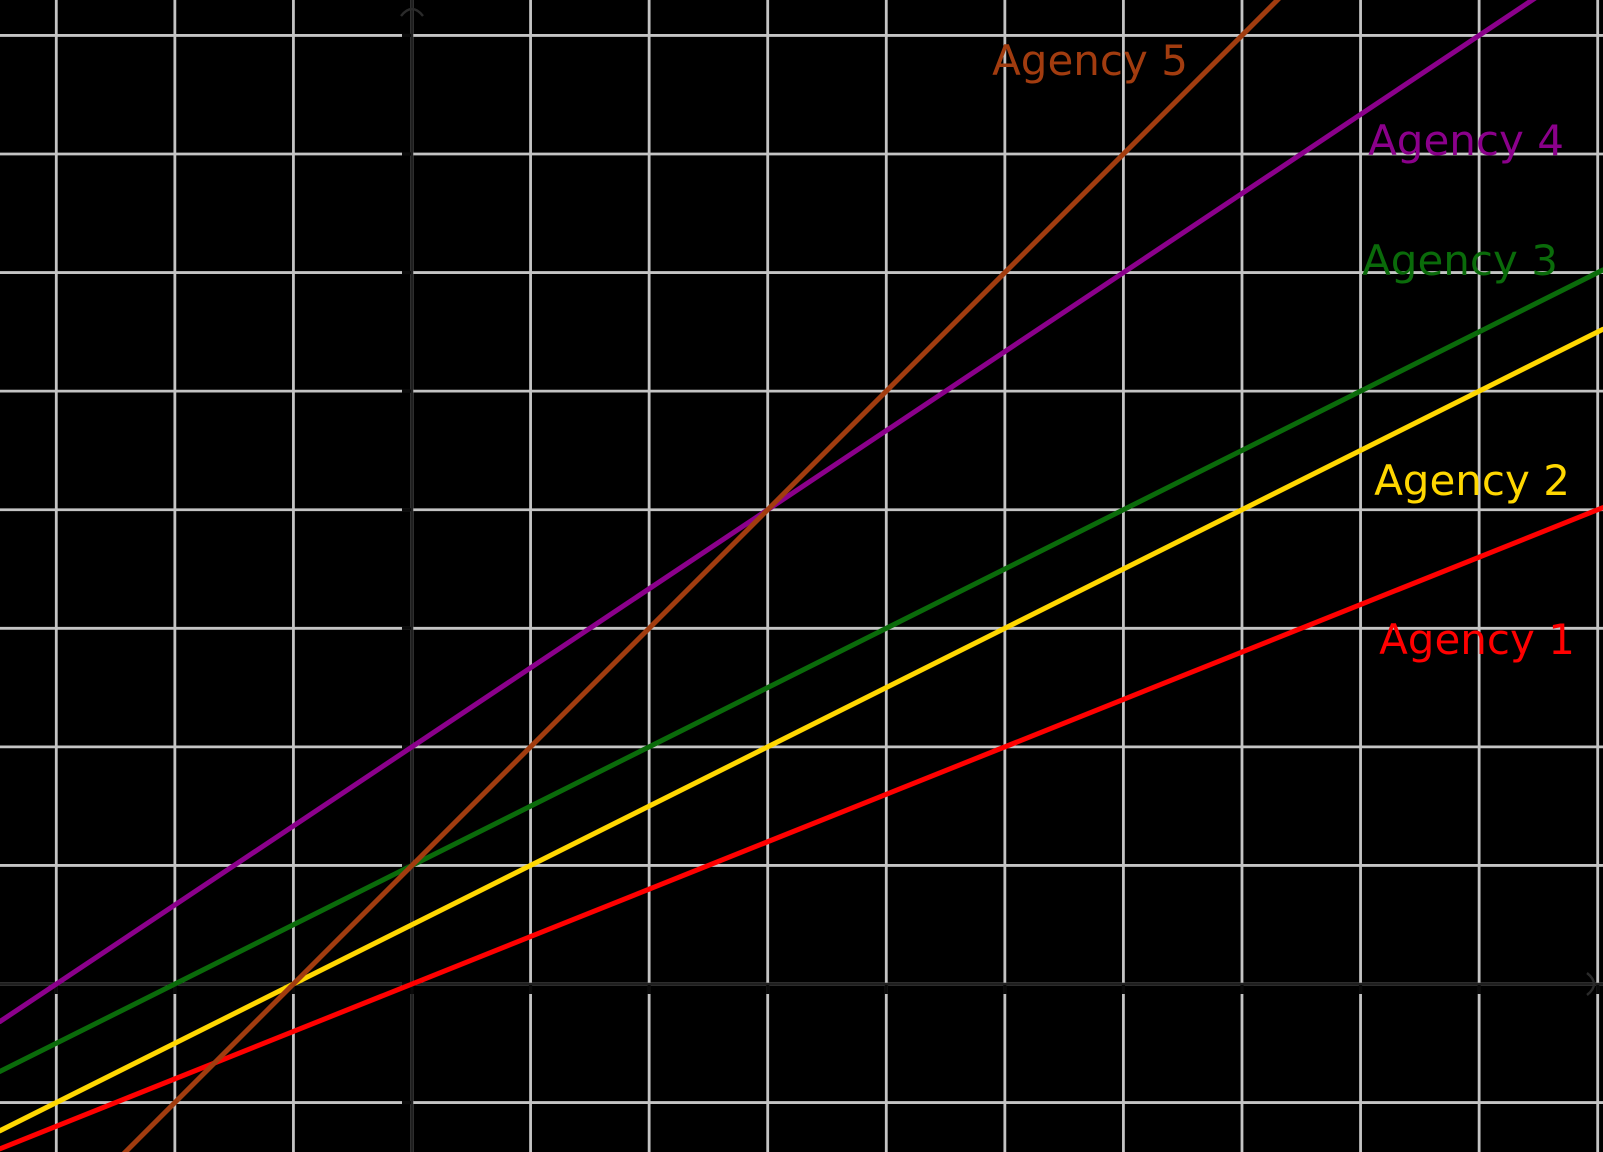 This screenshot has height=1152, width=1603. Describe the element at coordinates (1090, 60) in the screenshot. I see `series-label-agency-5: Agency 5` at that location.